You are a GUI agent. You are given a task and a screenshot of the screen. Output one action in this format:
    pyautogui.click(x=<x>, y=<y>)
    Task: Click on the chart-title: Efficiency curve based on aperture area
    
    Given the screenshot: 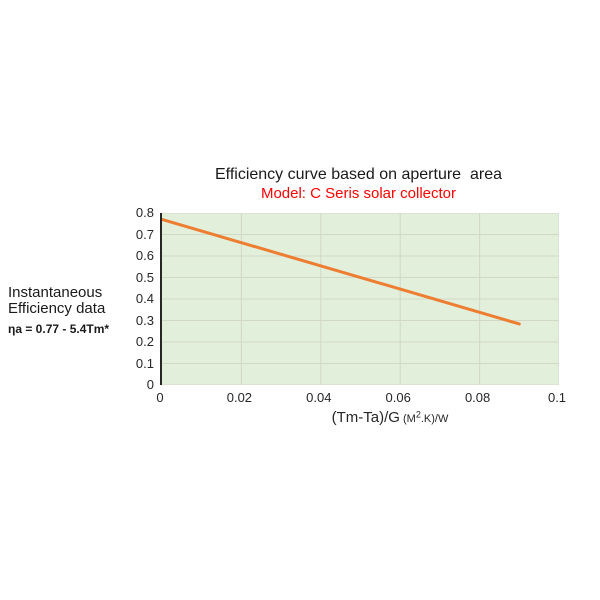 What is the action you would take?
    pyautogui.click(x=358, y=174)
    